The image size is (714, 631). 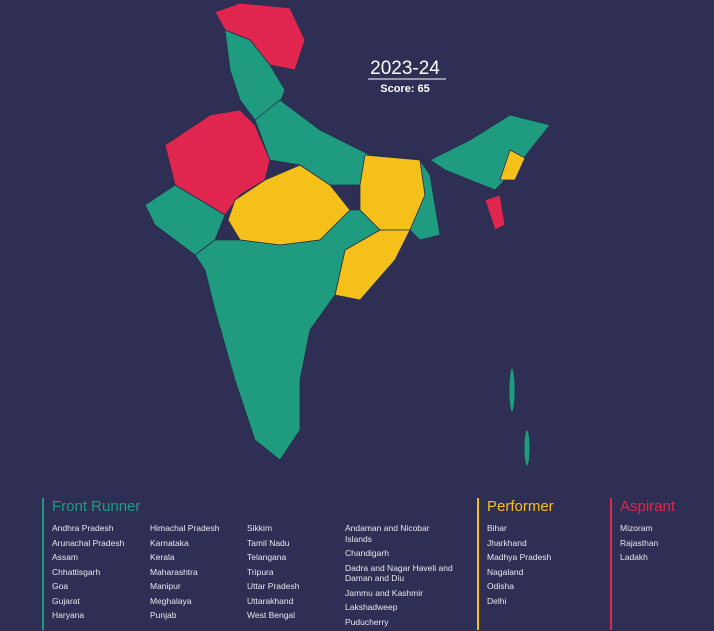 What do you see at coordinates (185, 528) in the screenshot?
I see `legend-item: Himachal Pradesh` at bounding box center [185, 528].